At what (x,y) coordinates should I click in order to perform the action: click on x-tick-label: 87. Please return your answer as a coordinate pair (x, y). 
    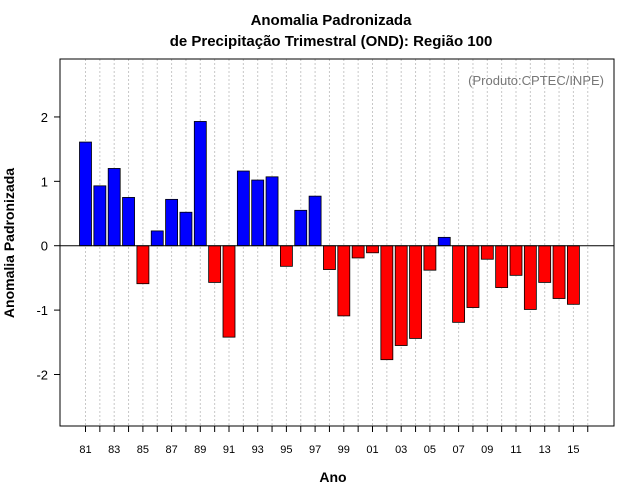
    Looking at the image, I should click on (171, 450).